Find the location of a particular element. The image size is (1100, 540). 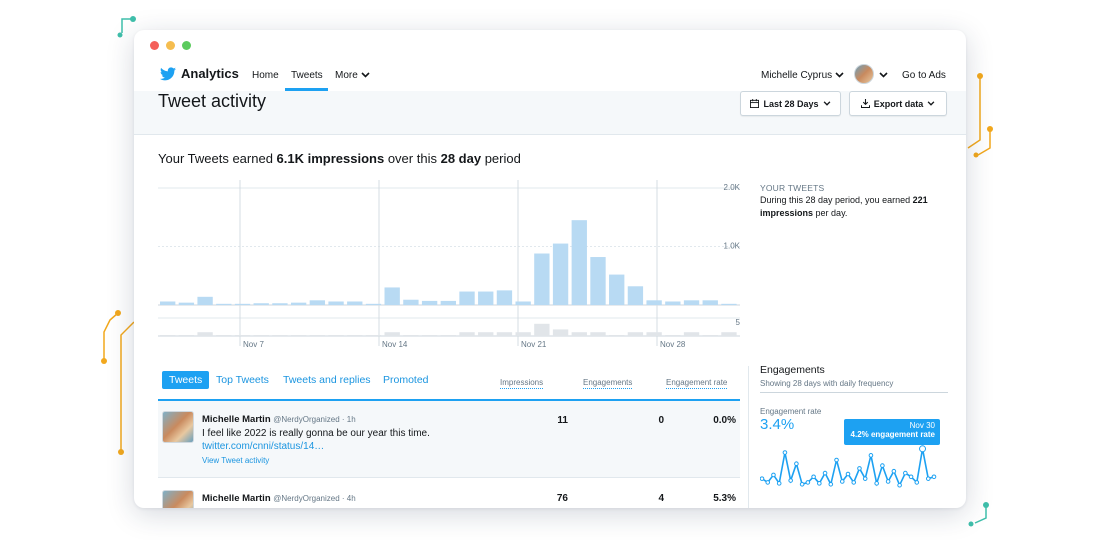

view-tweet-activity-link: View Tweet activity is located at coordinates (236, 460).